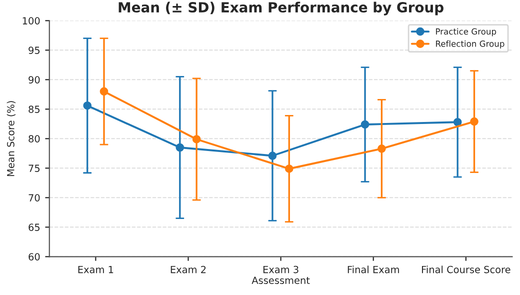  Describe the element at coordinates (96, 270) in the screenshot. I see `x-tick-label: Exam 1` at that location.